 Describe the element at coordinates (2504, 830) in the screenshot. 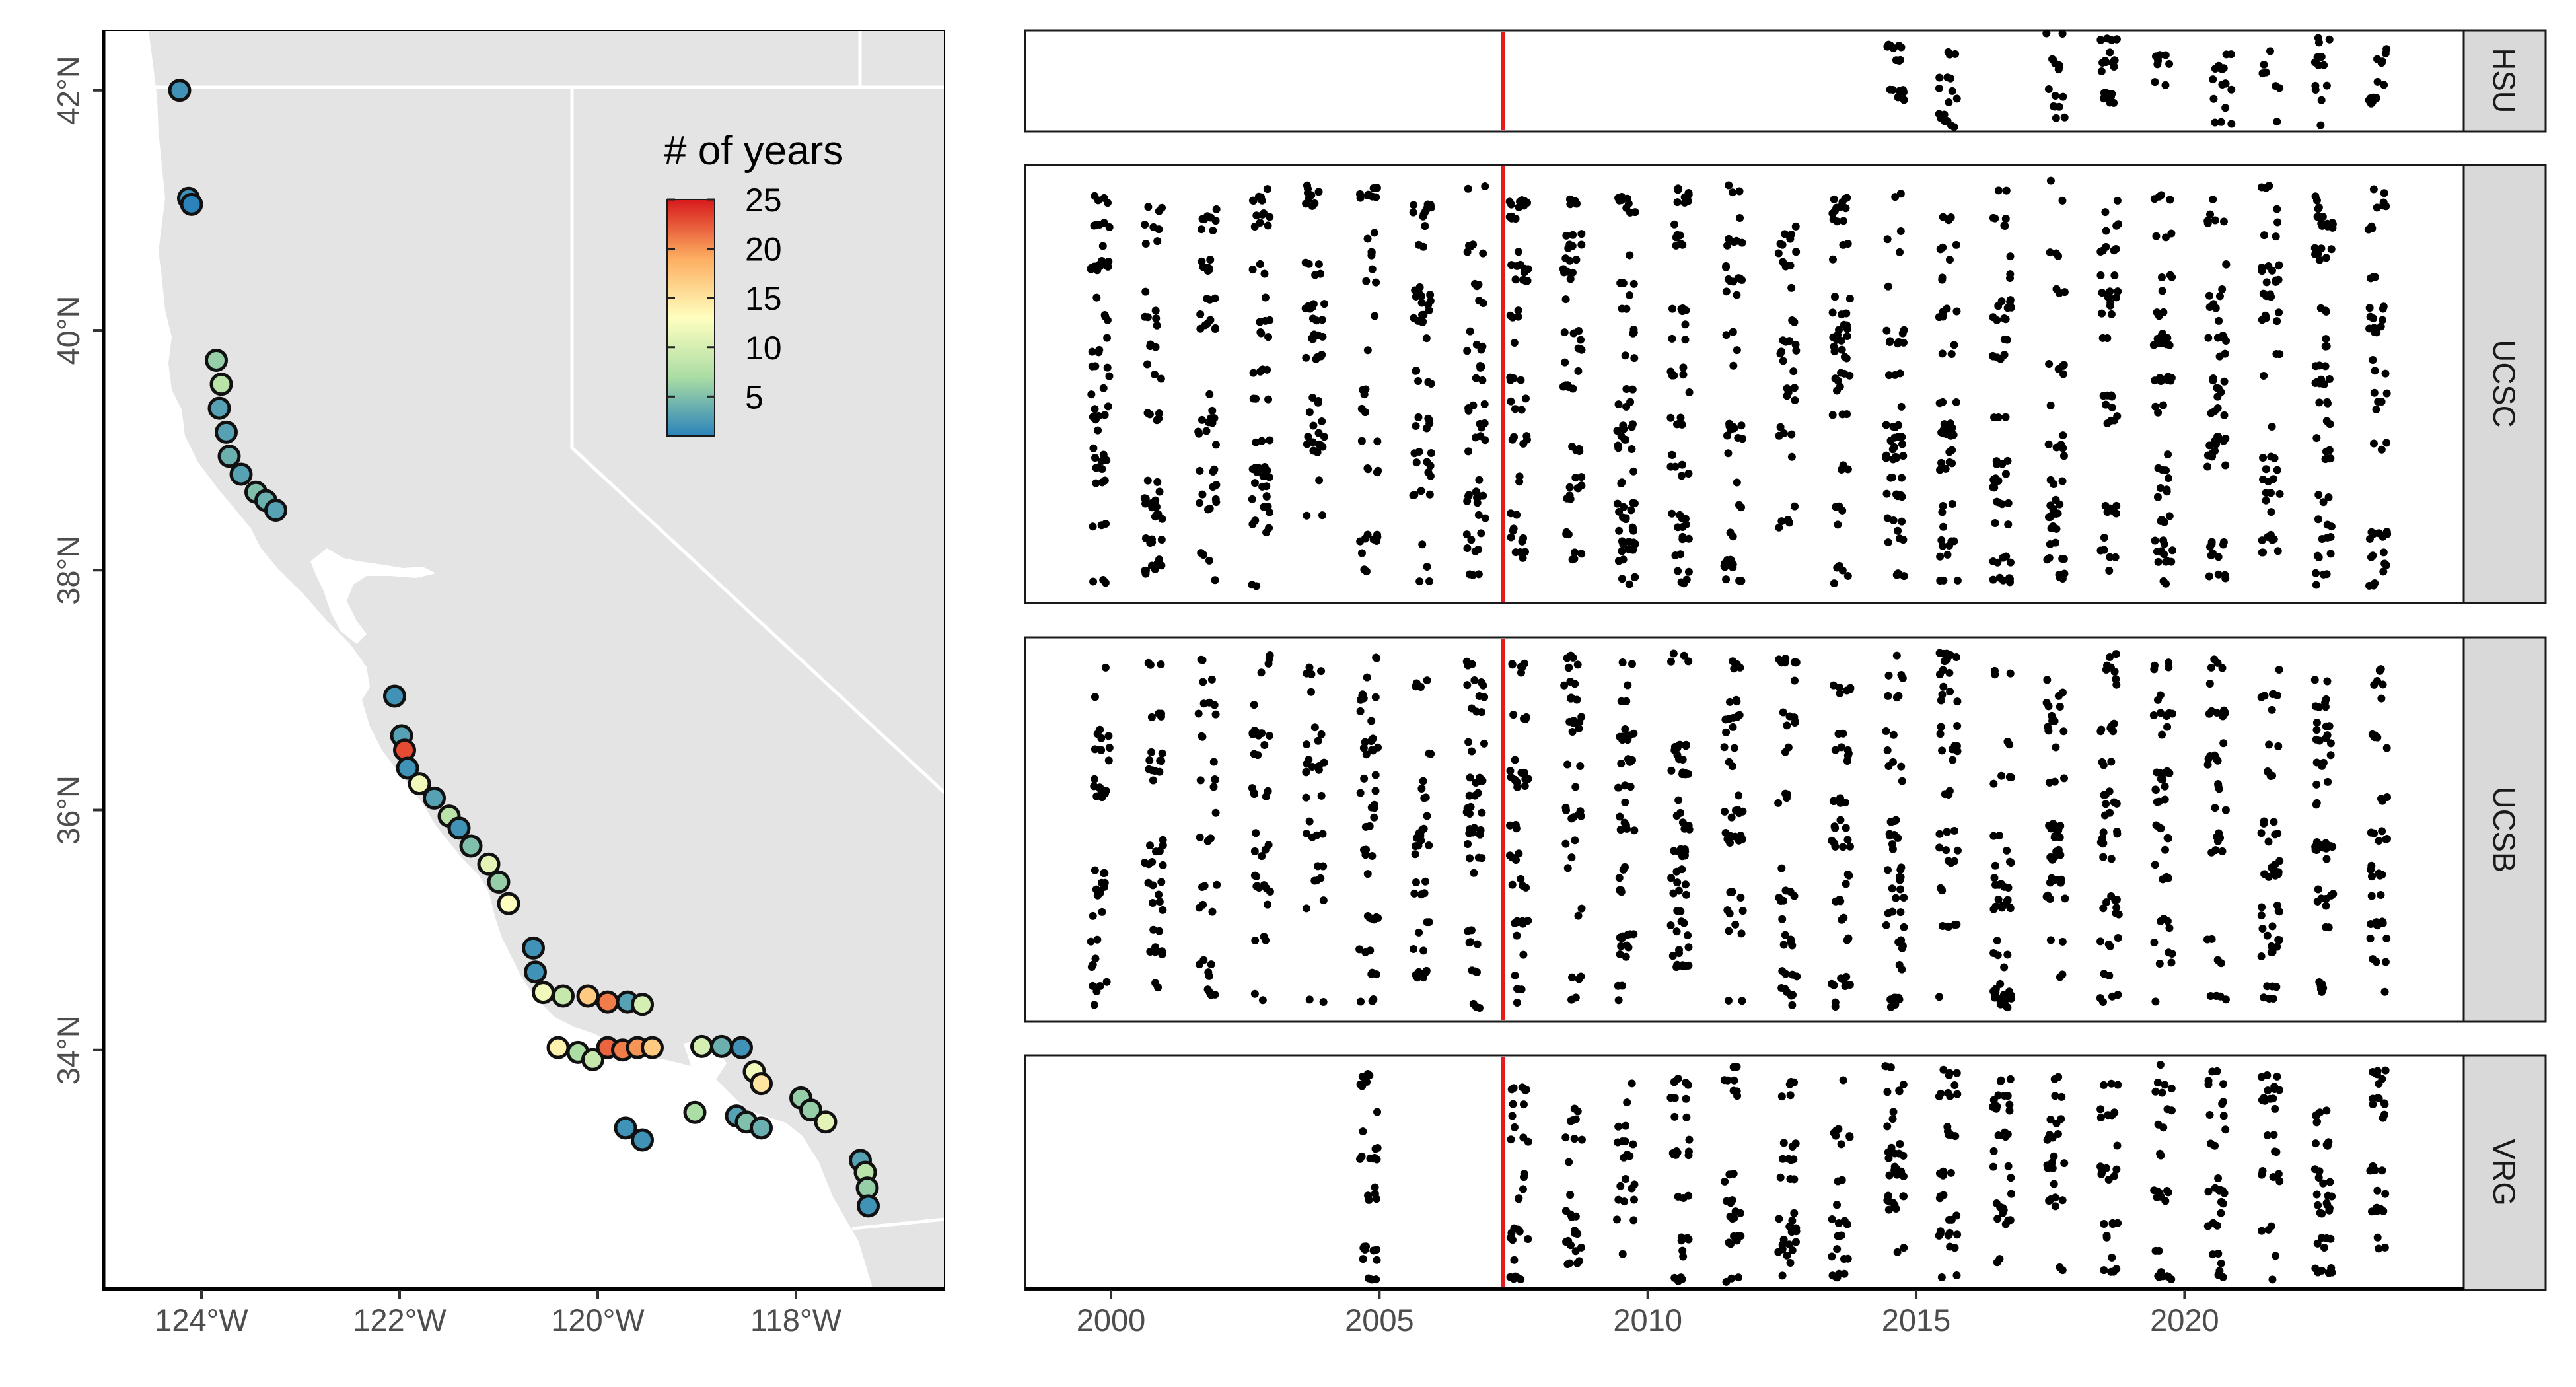

I see `facet-ucsb-label: UCSB` at that location.